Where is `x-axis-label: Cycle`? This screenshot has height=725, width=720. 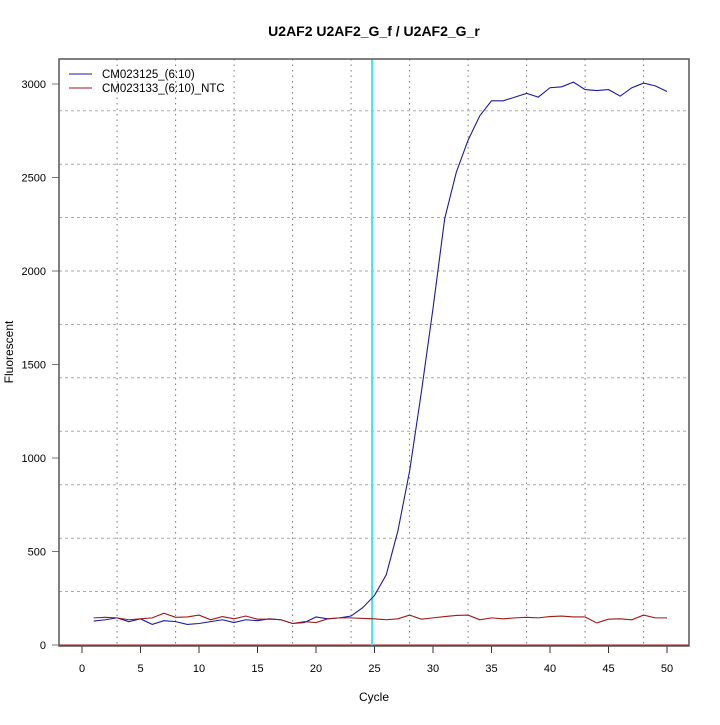 x-axis-label: Cycle is located at coordinates (374, 697).